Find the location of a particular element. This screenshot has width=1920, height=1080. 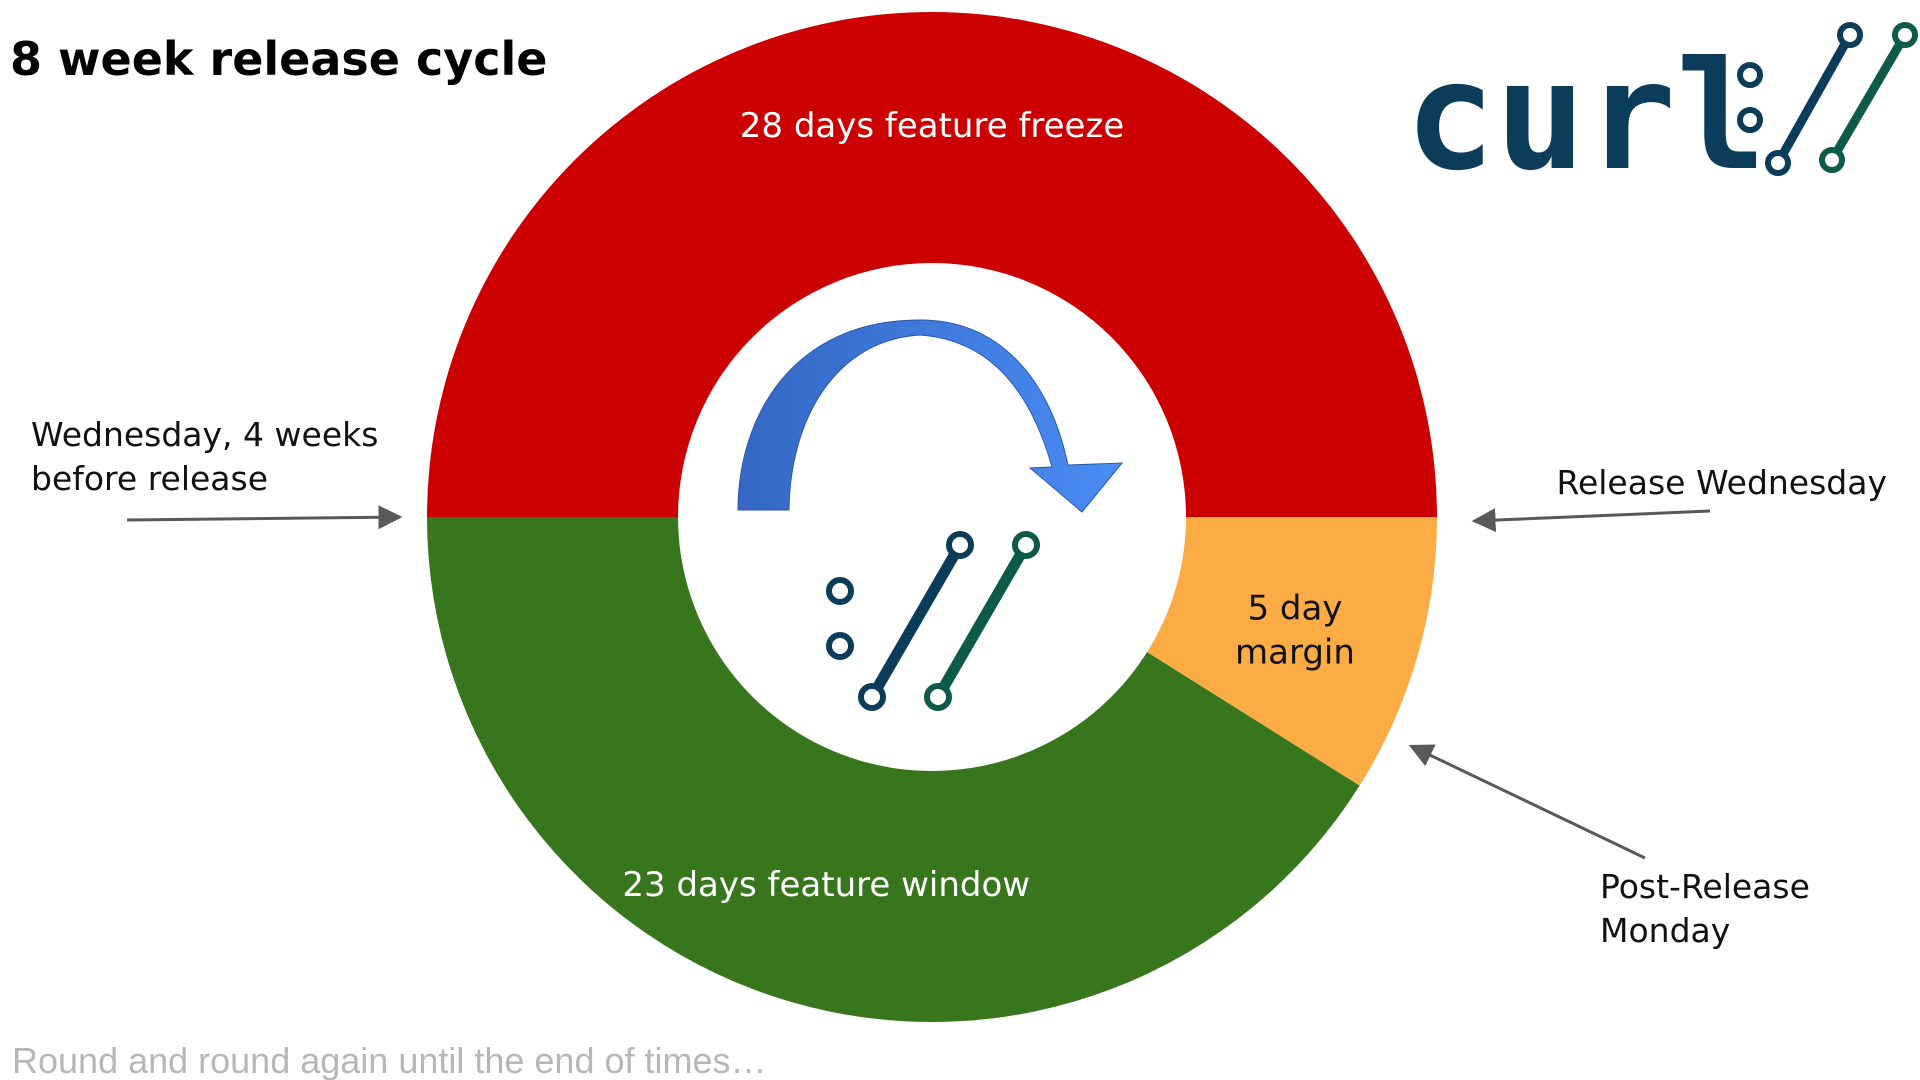

annotation-release-wednesday: Release Wednesday is located at coordinates (1722, 482).